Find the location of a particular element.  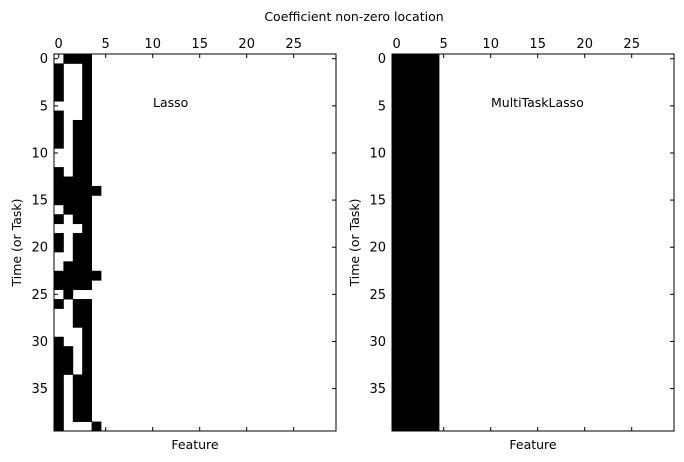

subplot-title: MultiTaskLasso is located at coordinates (537, 102).